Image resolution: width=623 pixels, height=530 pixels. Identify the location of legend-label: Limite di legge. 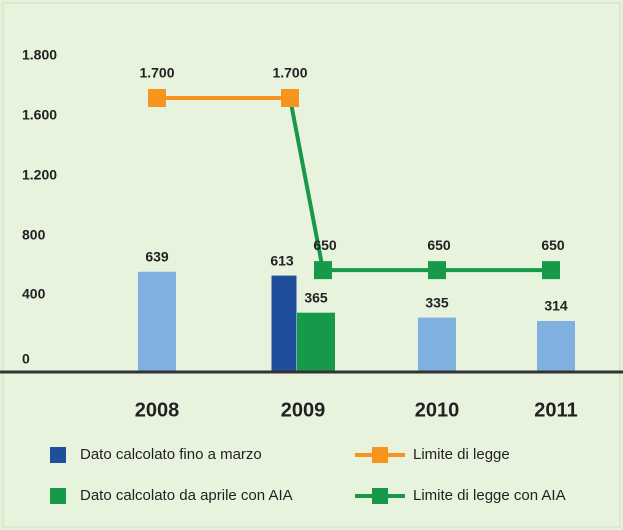
(461, 454).